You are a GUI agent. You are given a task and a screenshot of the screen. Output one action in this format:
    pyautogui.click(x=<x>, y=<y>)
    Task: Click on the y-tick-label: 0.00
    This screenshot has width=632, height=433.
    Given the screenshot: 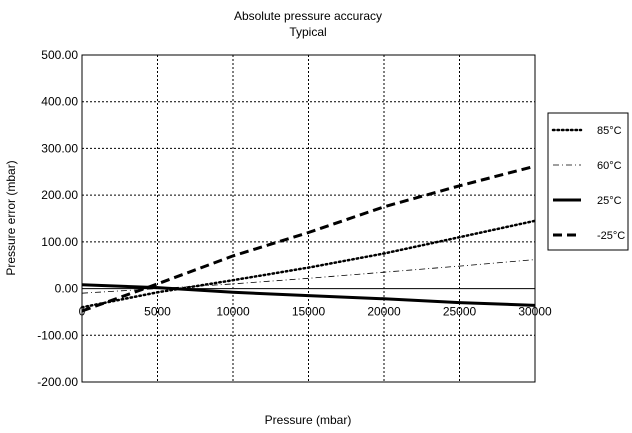 What is the action you would take?
    pyautogui.click(x=67, y=289)
    